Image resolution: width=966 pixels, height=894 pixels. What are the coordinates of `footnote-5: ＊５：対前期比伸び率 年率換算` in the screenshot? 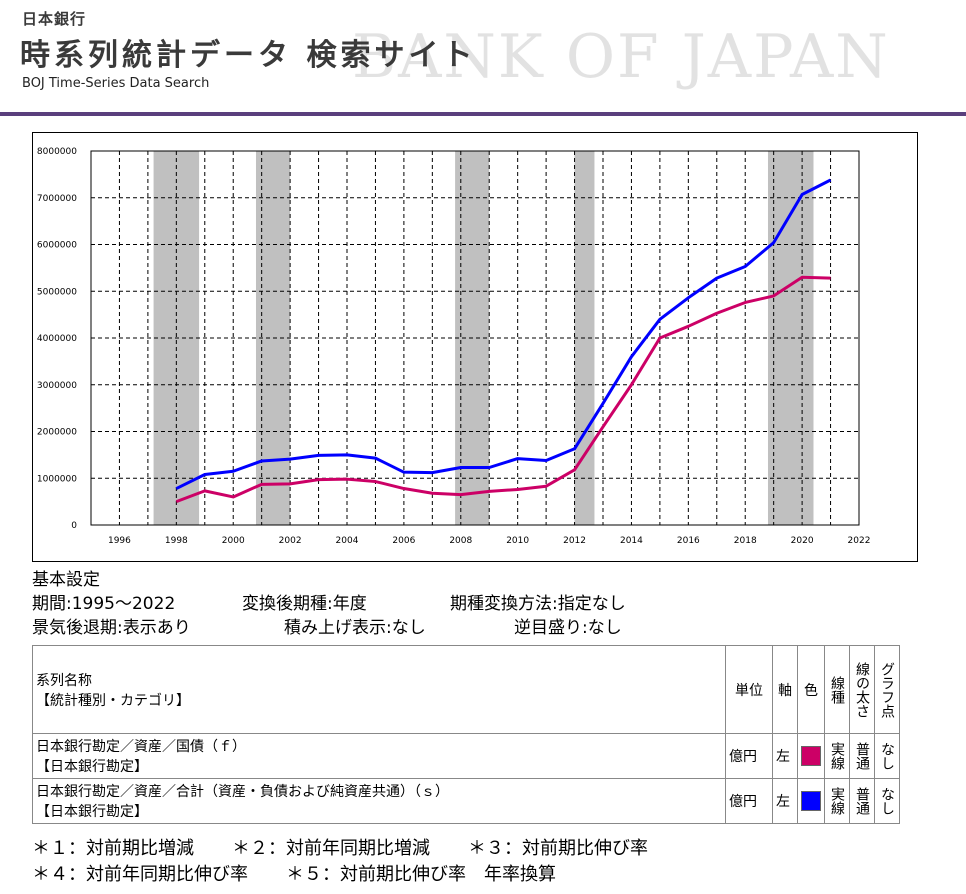 It's located at (421, 874).